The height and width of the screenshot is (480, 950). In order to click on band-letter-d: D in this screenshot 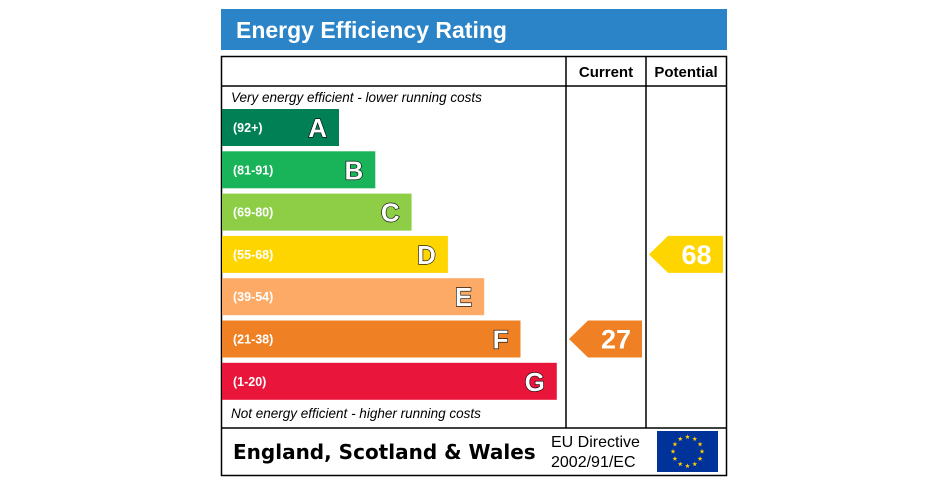, I will do `click(426, 255)`.